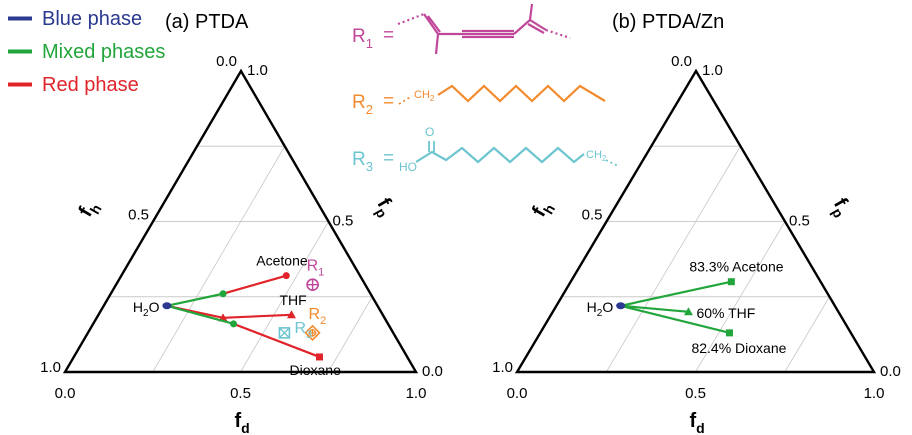 The image size is (912, 435). What do you see at coordinates (362, 38) in the screenshot?
I see `r1-label: R1` at bounding box center [362, 38].